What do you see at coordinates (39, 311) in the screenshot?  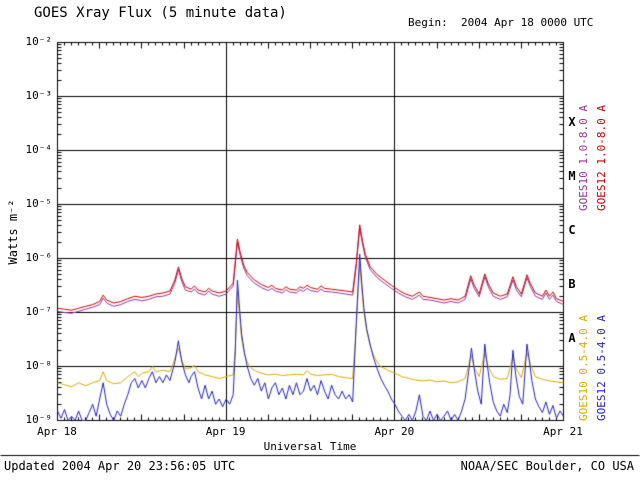 I see `y-tick-label: 10⁻⁷` at bounding box center [39, 311].